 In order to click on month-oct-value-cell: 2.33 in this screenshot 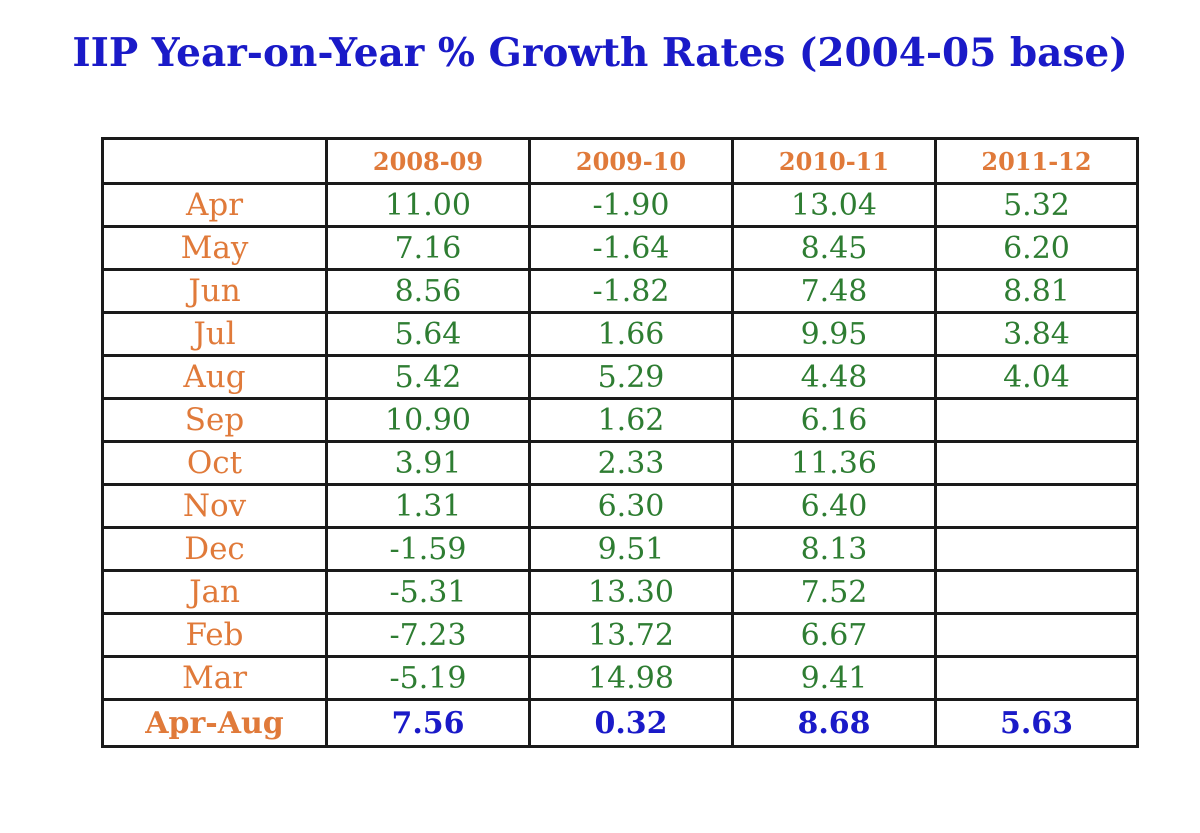, I will do `click(631, 463)`.